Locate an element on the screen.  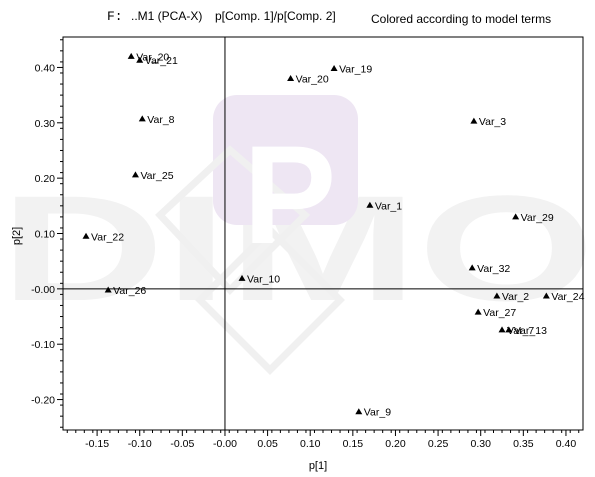
y-tick-label: 0.30 is located at coordinates (45, 124).